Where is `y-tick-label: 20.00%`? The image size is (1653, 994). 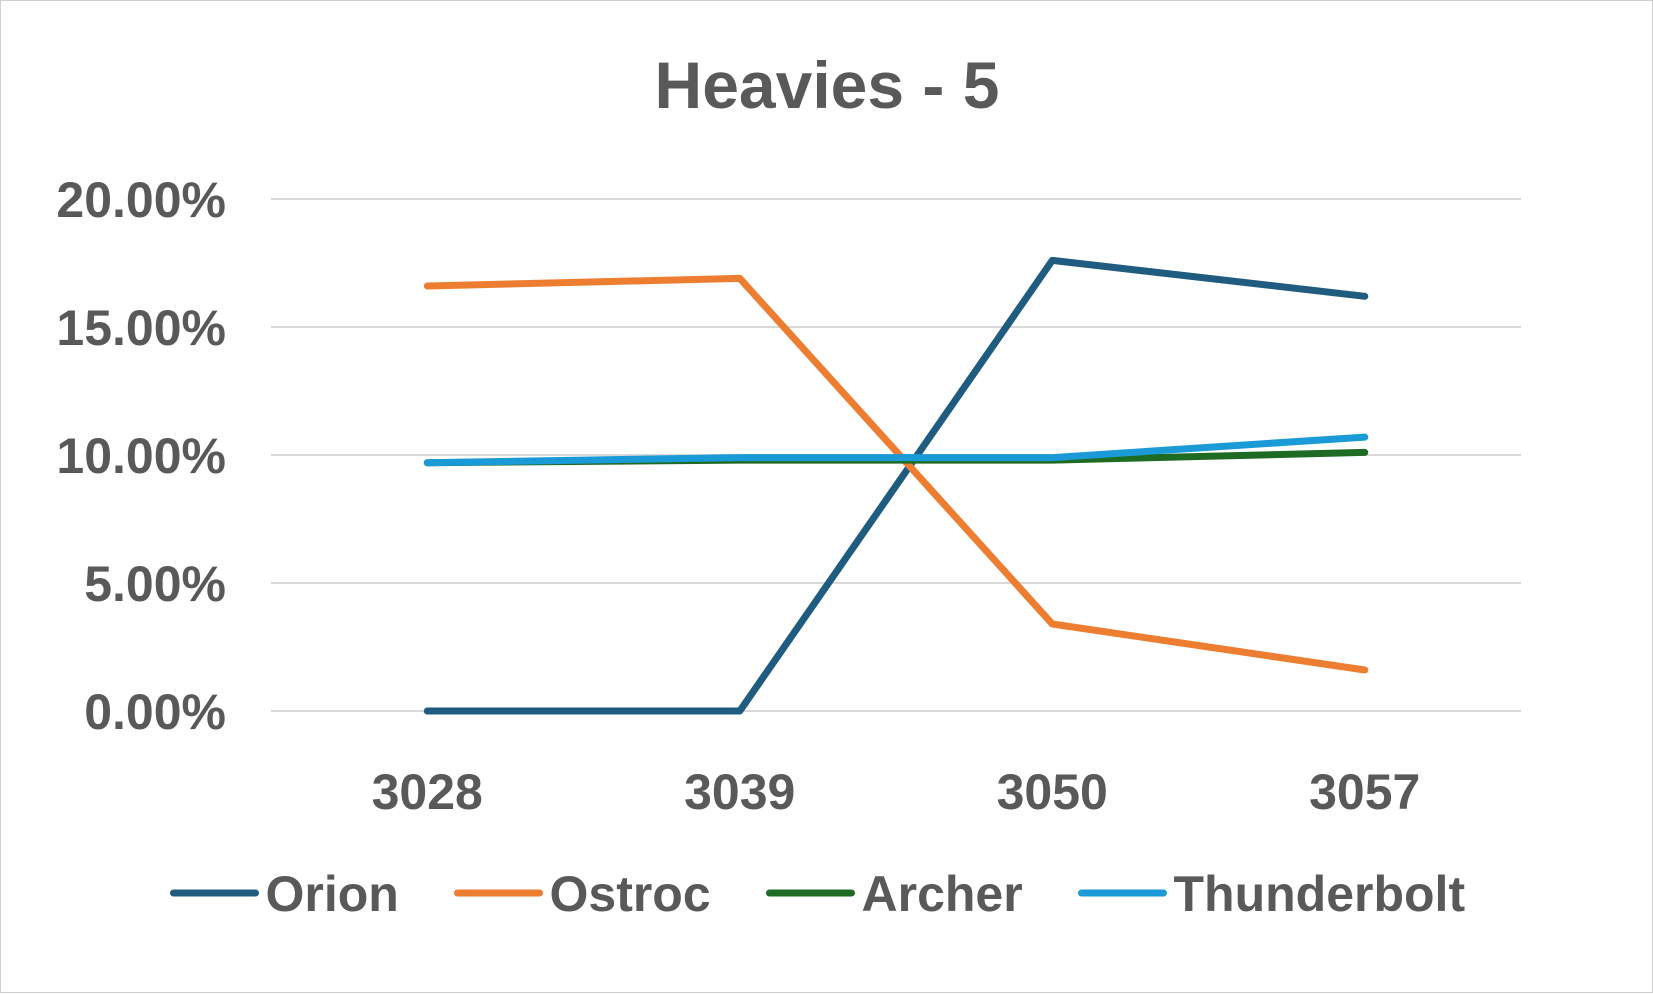 y-tick-label: 20.00% is located at coordinates (141, 200).